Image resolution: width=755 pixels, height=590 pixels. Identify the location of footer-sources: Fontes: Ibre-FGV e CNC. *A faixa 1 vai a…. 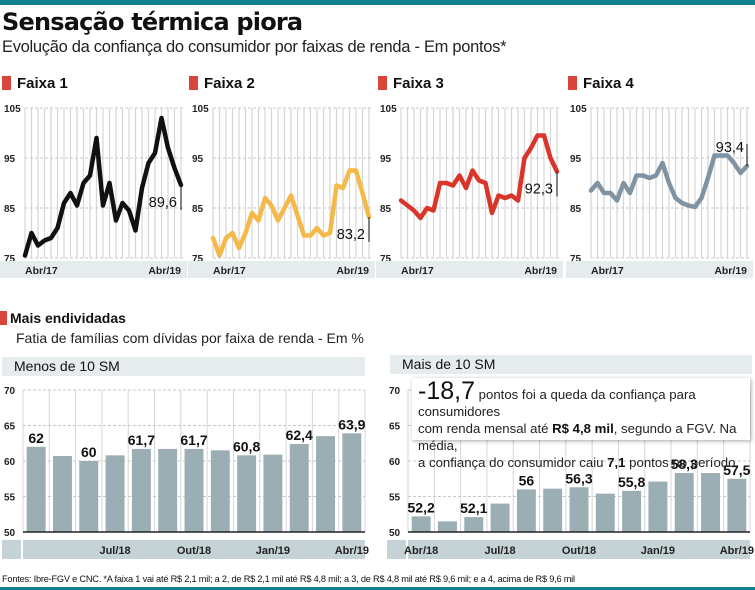
(288, 579).